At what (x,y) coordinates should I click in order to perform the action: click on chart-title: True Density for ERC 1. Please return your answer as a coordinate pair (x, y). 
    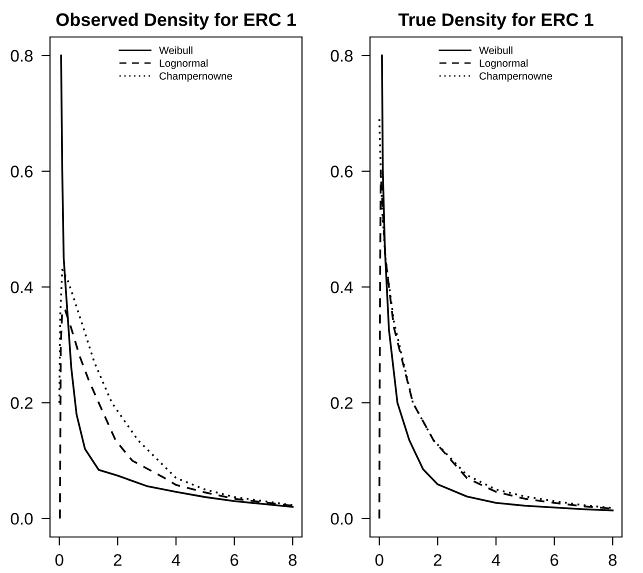
    Looking at the image, I should click on (496, 21).